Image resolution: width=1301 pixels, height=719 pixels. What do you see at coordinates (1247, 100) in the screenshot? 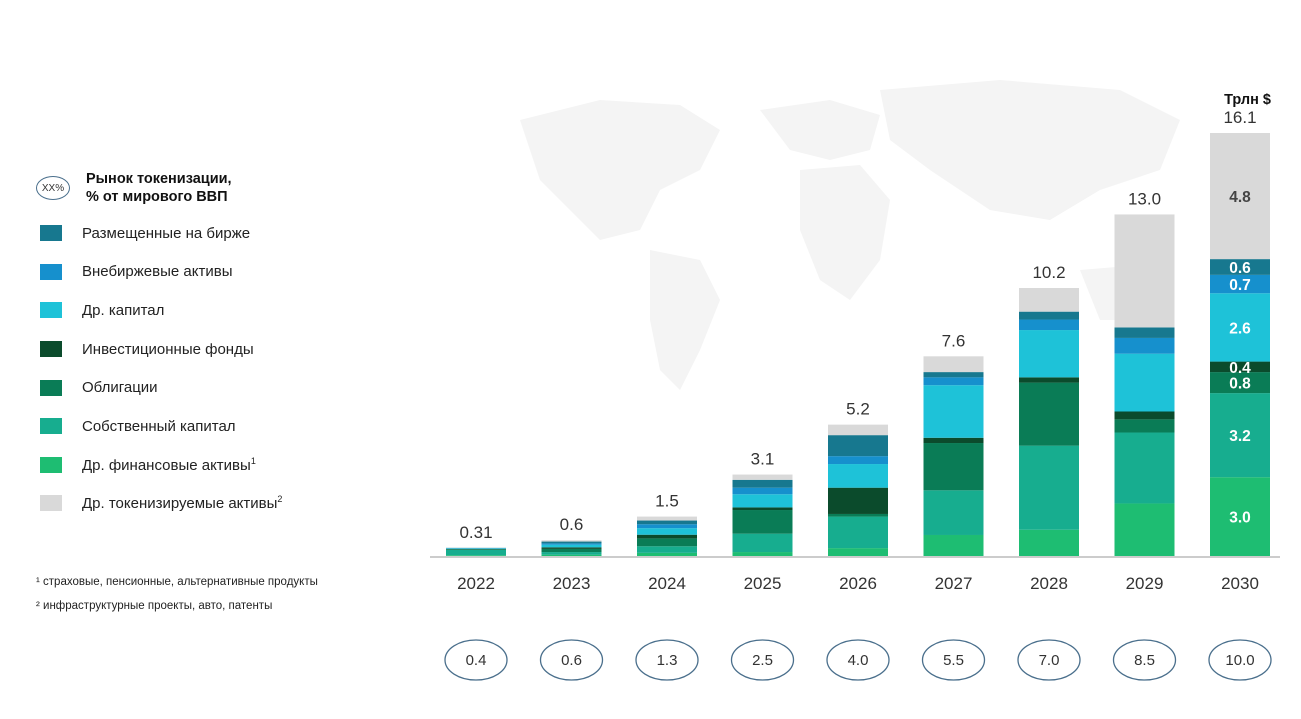
I see `unit-label: Трлн $` at bounding box center [1247, 100].